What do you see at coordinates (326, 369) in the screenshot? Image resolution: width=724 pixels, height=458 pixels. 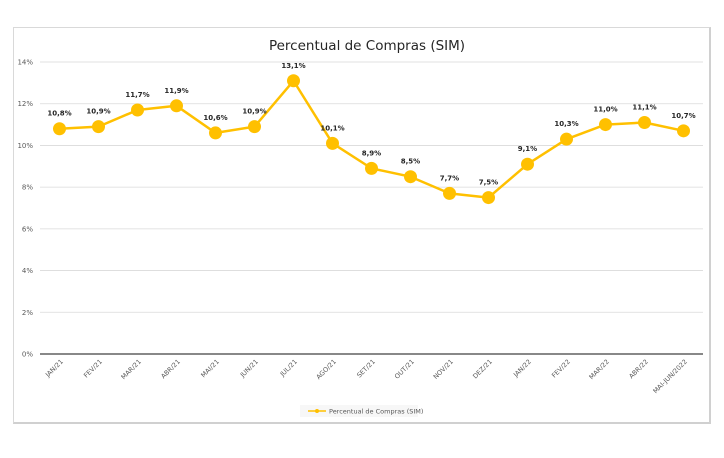 I see `x-tick-label: AGO/21` at bounding box center [326, 369].